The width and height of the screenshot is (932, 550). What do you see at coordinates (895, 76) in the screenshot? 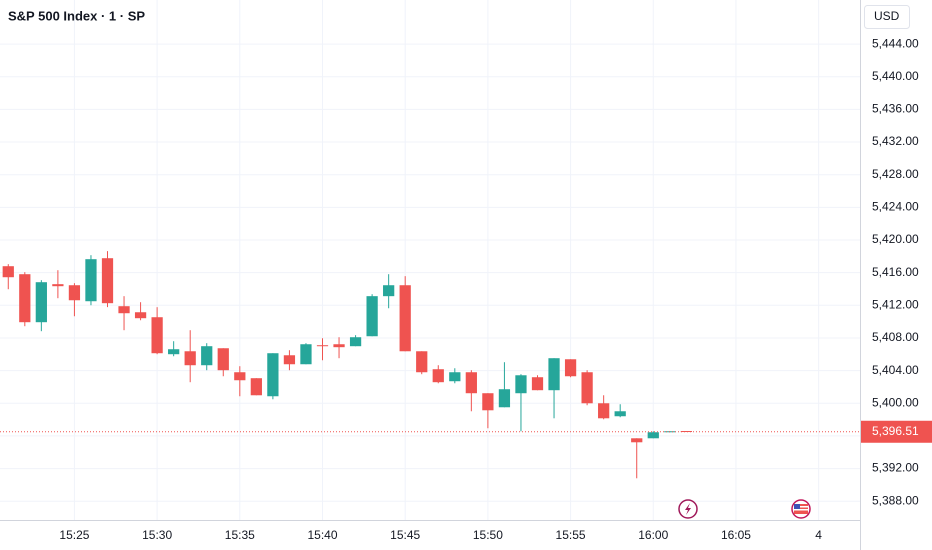
I see `y-tick-label: 5,440.00` at bounding box center [895, 76].